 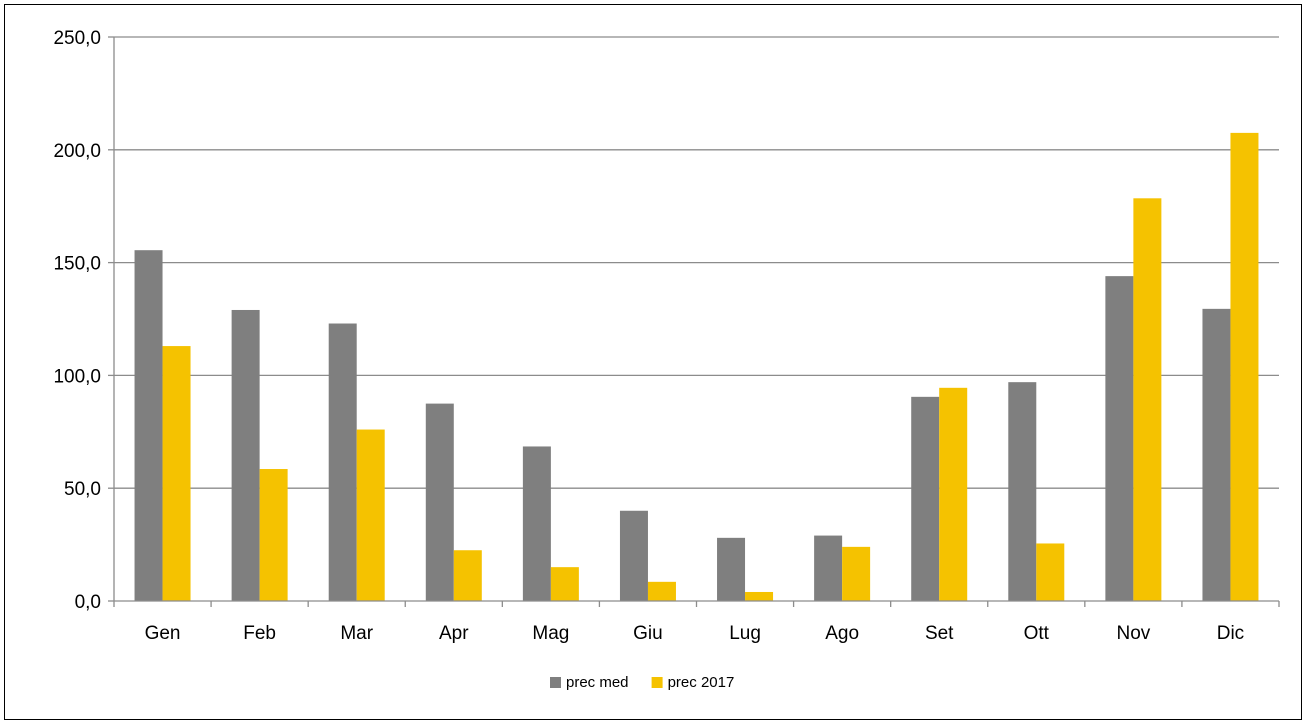 I want to click on x-tick-label: Apr, so click(x=454, y=633).